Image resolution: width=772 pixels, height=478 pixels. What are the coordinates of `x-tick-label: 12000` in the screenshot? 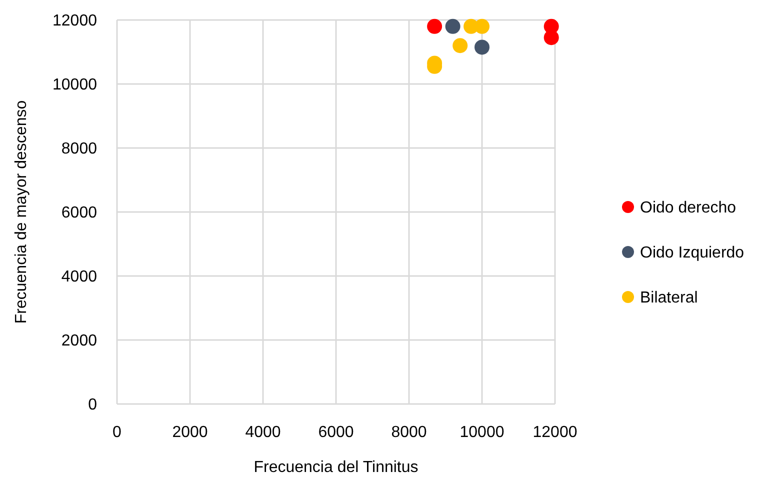 It's located at (555, 432).